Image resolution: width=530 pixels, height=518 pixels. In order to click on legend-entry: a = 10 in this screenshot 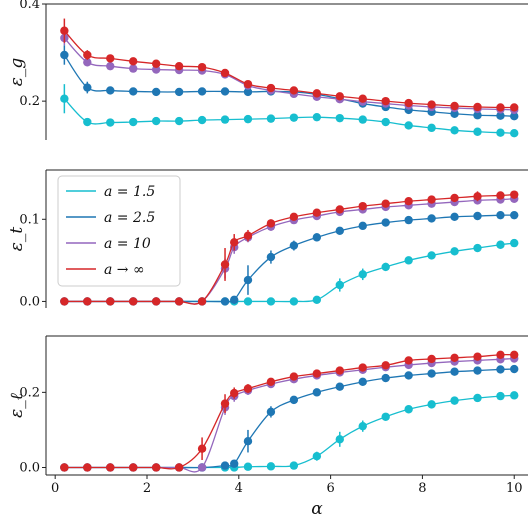, I will do `click(127, 244)`.